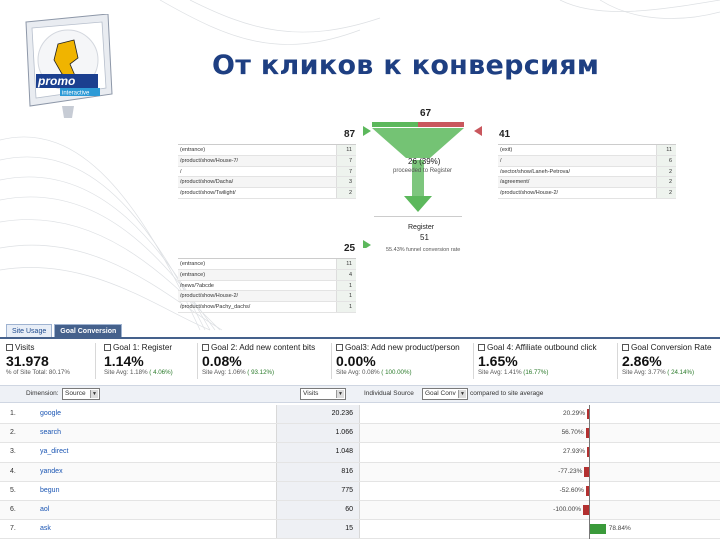 This screenshot has width=720, height=540. What do you see at coordinates (344, 452) in the screenshot?
I see `visits-value: 1.048` at bounding box center [344, 452].